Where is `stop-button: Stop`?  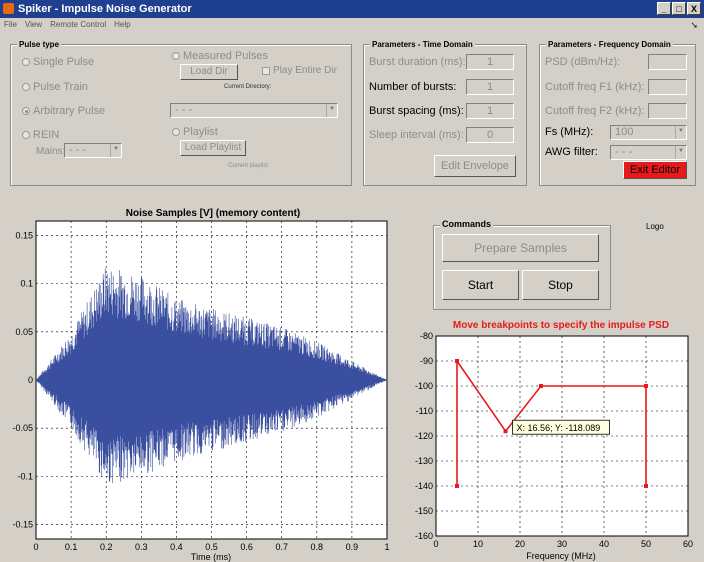 stop-button: Stop is located at coordinates (560, 285).